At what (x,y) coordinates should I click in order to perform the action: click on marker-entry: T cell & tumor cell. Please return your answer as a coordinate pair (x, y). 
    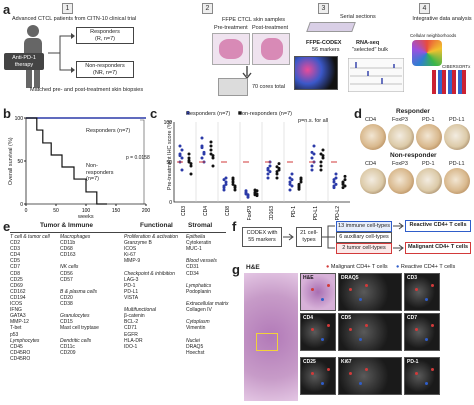
    Looking at the image, I should click on (30, 237).